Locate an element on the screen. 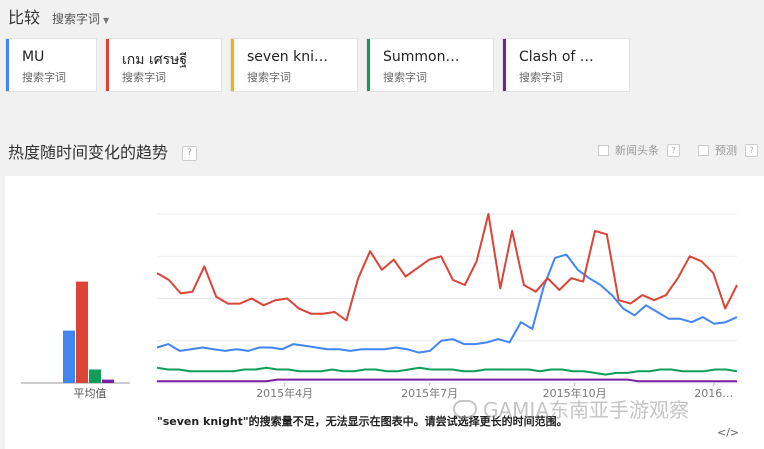  forecast-label: 预测 is located at coordinates (726, 150).